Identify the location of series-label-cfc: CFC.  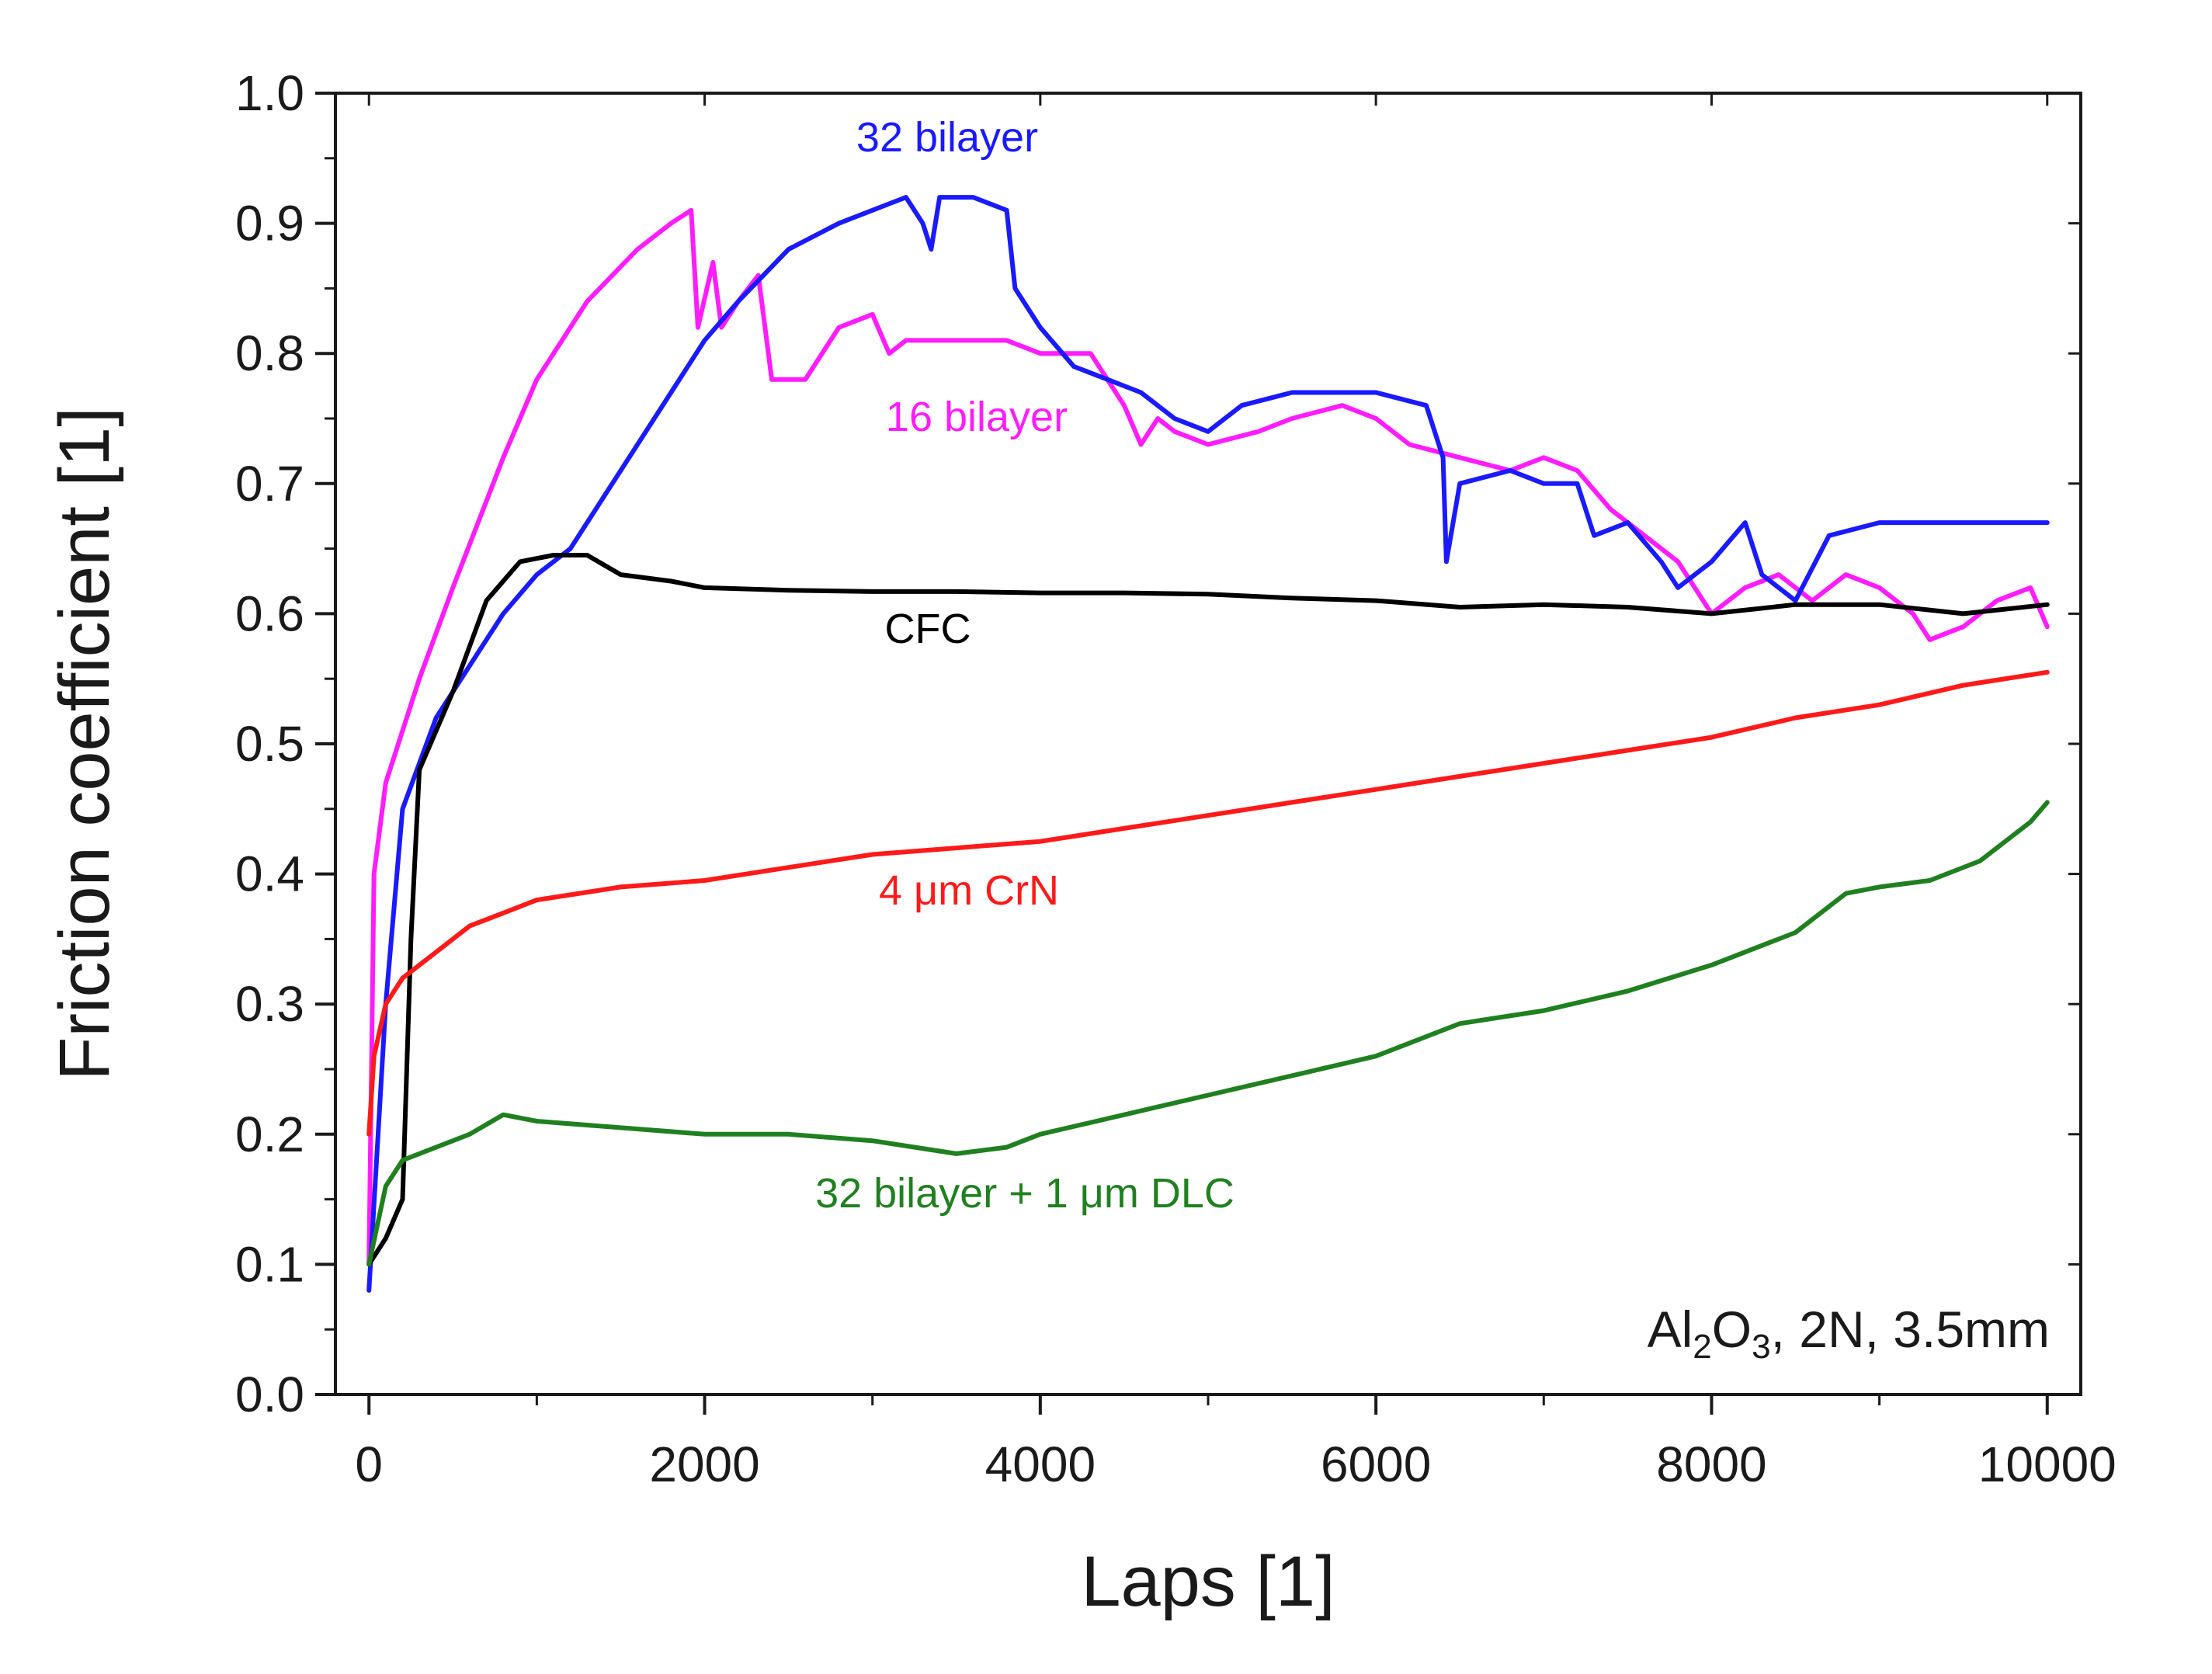
(928, 629).